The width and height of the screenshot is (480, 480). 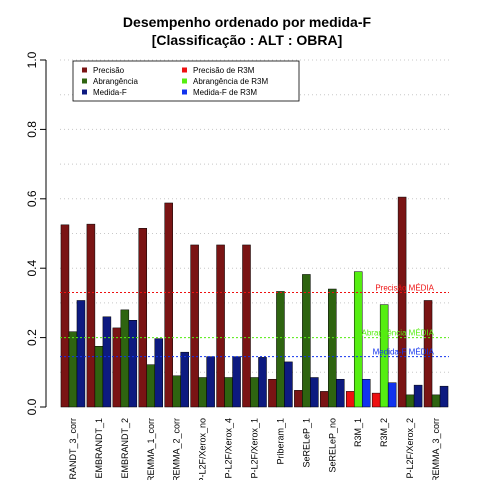 What do you see at coordinates (229, 448) in the screenshot?
I see `x-tick-label: P-L2F/Xerox_4` at bounding box center [229, 448].